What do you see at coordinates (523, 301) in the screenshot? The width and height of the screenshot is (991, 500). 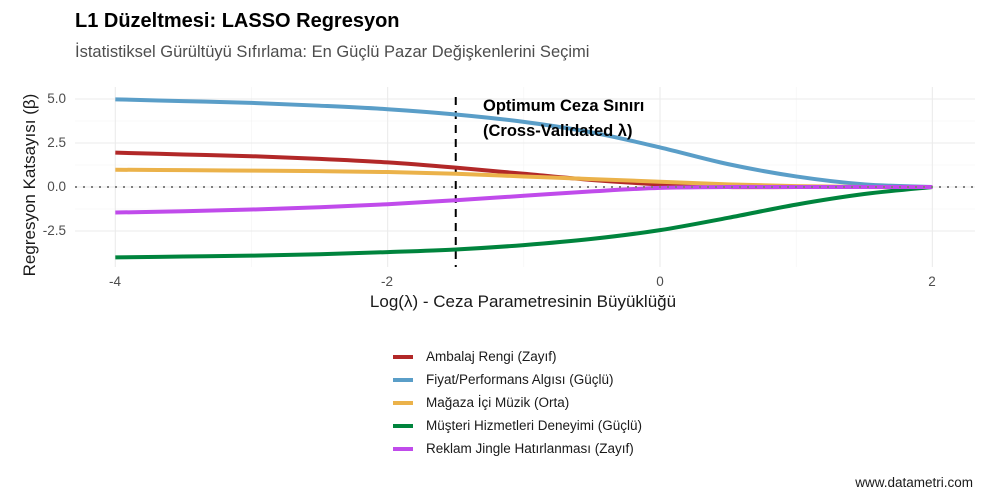 I see `x-axis-label: Log(λ) - Ceza Parametresinin Büyüklüğü` at bounding box center [523, 301].